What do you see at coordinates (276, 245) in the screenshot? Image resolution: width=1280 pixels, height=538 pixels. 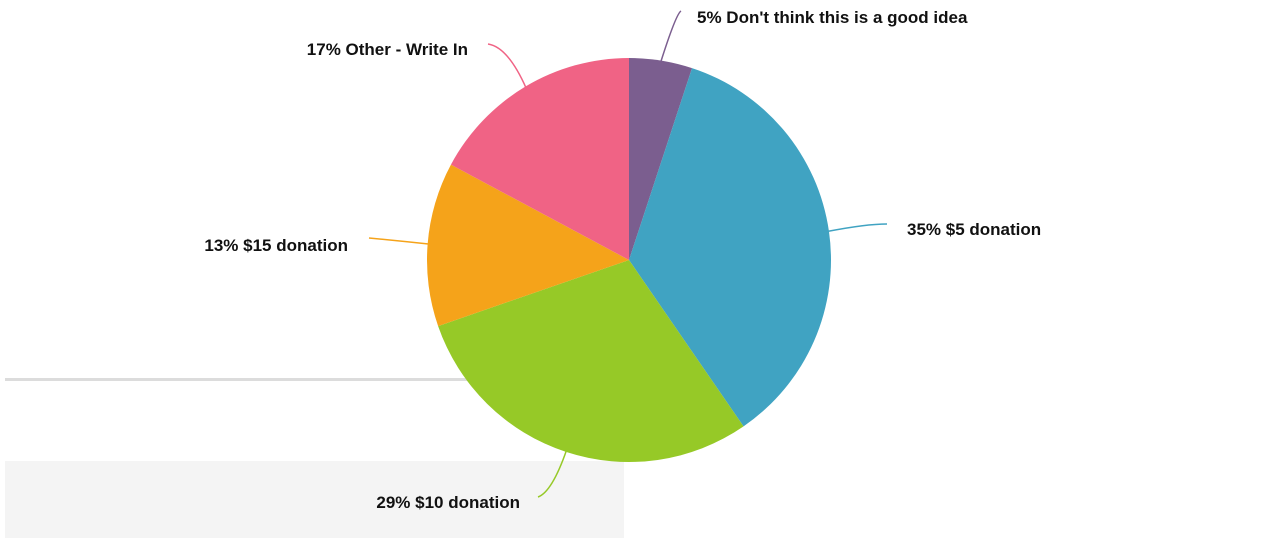 I see `slice-label-15-donation: 13% $15 donation` at bounding box center [276, 245].